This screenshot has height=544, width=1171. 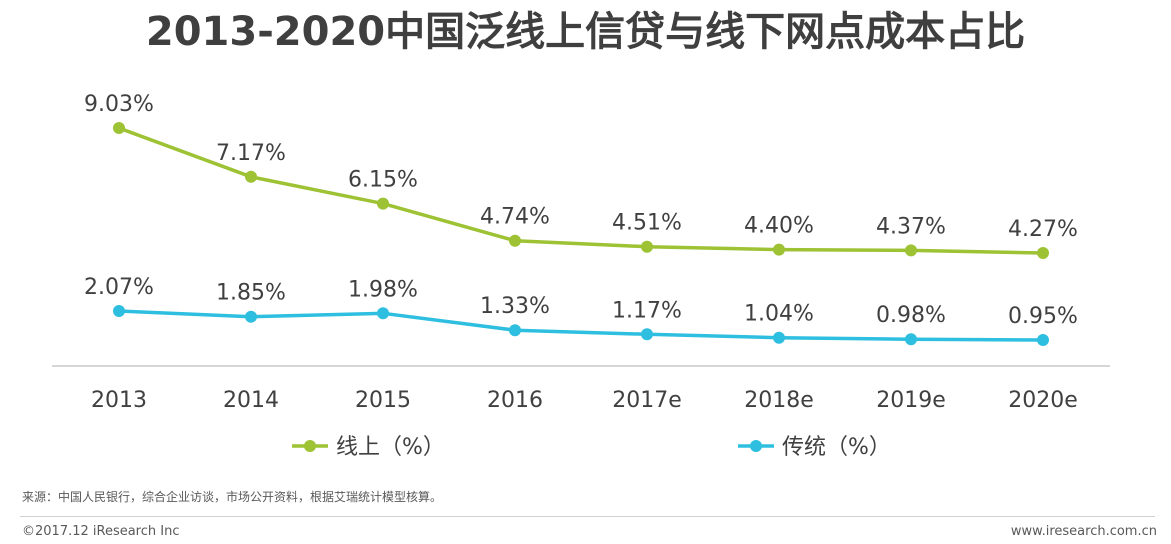 I want to click on x-tick-label: 2016, so click(x=515, y=400).